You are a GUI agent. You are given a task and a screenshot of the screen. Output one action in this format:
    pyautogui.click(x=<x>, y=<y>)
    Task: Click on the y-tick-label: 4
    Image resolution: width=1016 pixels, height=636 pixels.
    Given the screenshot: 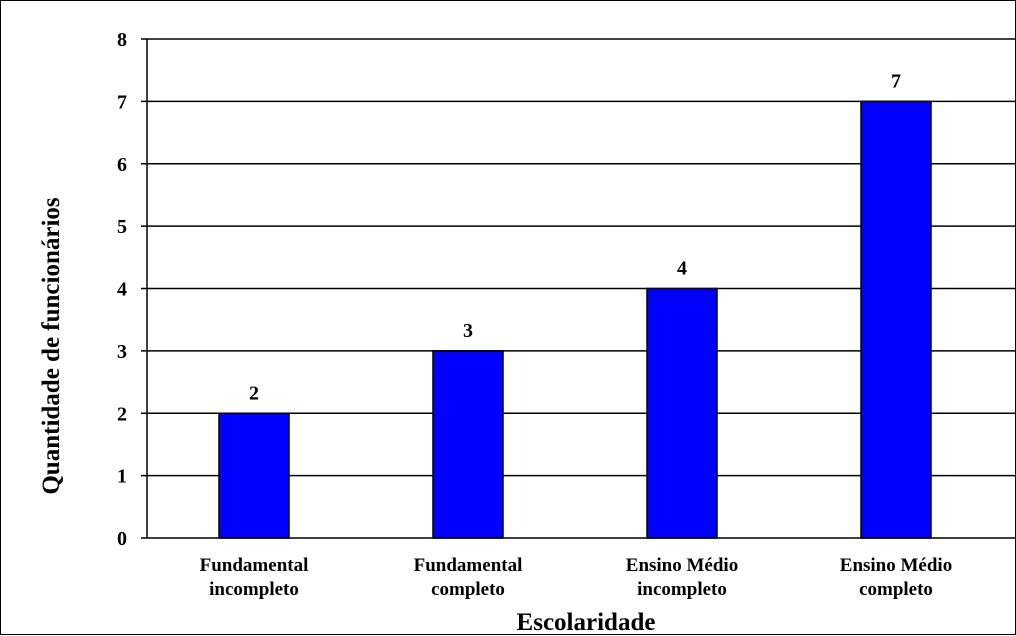 What is the action you would take?
    pyautogui.click(x=122, y=290)
    